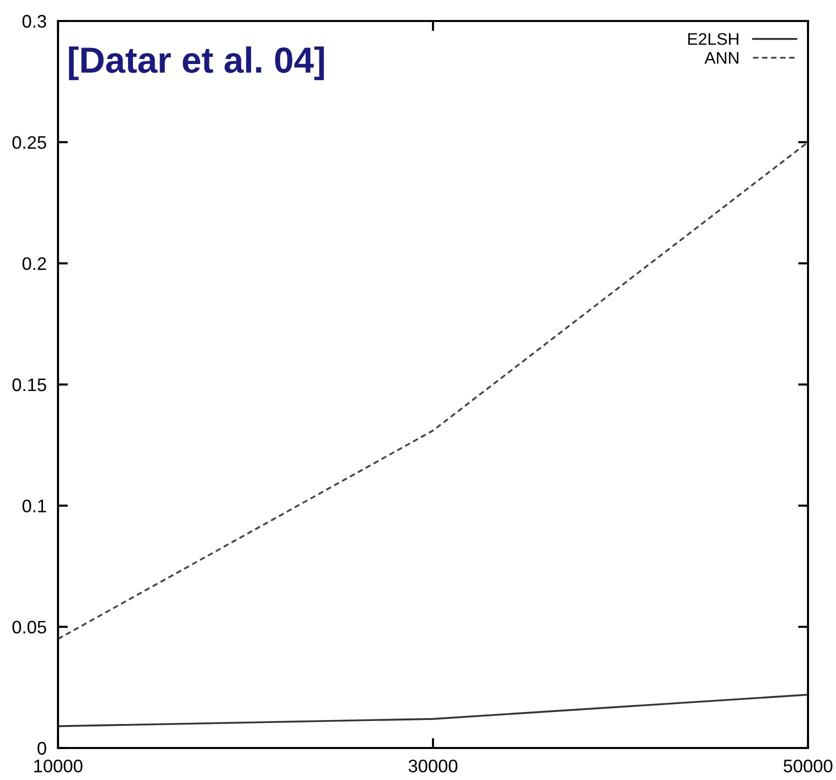 This screenshot has height=780, width=836. What do you see at coordinates (713, 39) in the screenshot?
I see `legend-label: E2LSH` at bounding box center [713, 39].